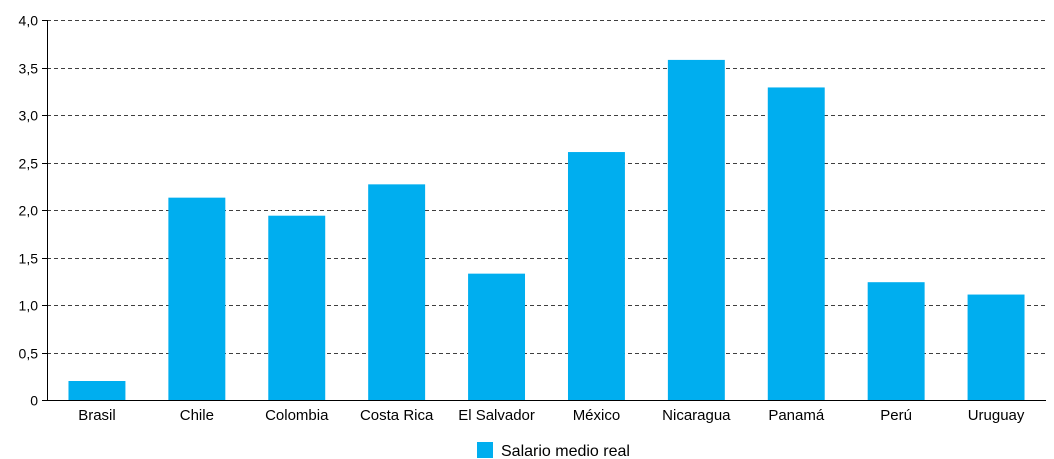 The image size is (1054, 459). Describe the element at coordinates (565, 451) in the screenshot. I see `legend-label: Salario medio real` at that location.